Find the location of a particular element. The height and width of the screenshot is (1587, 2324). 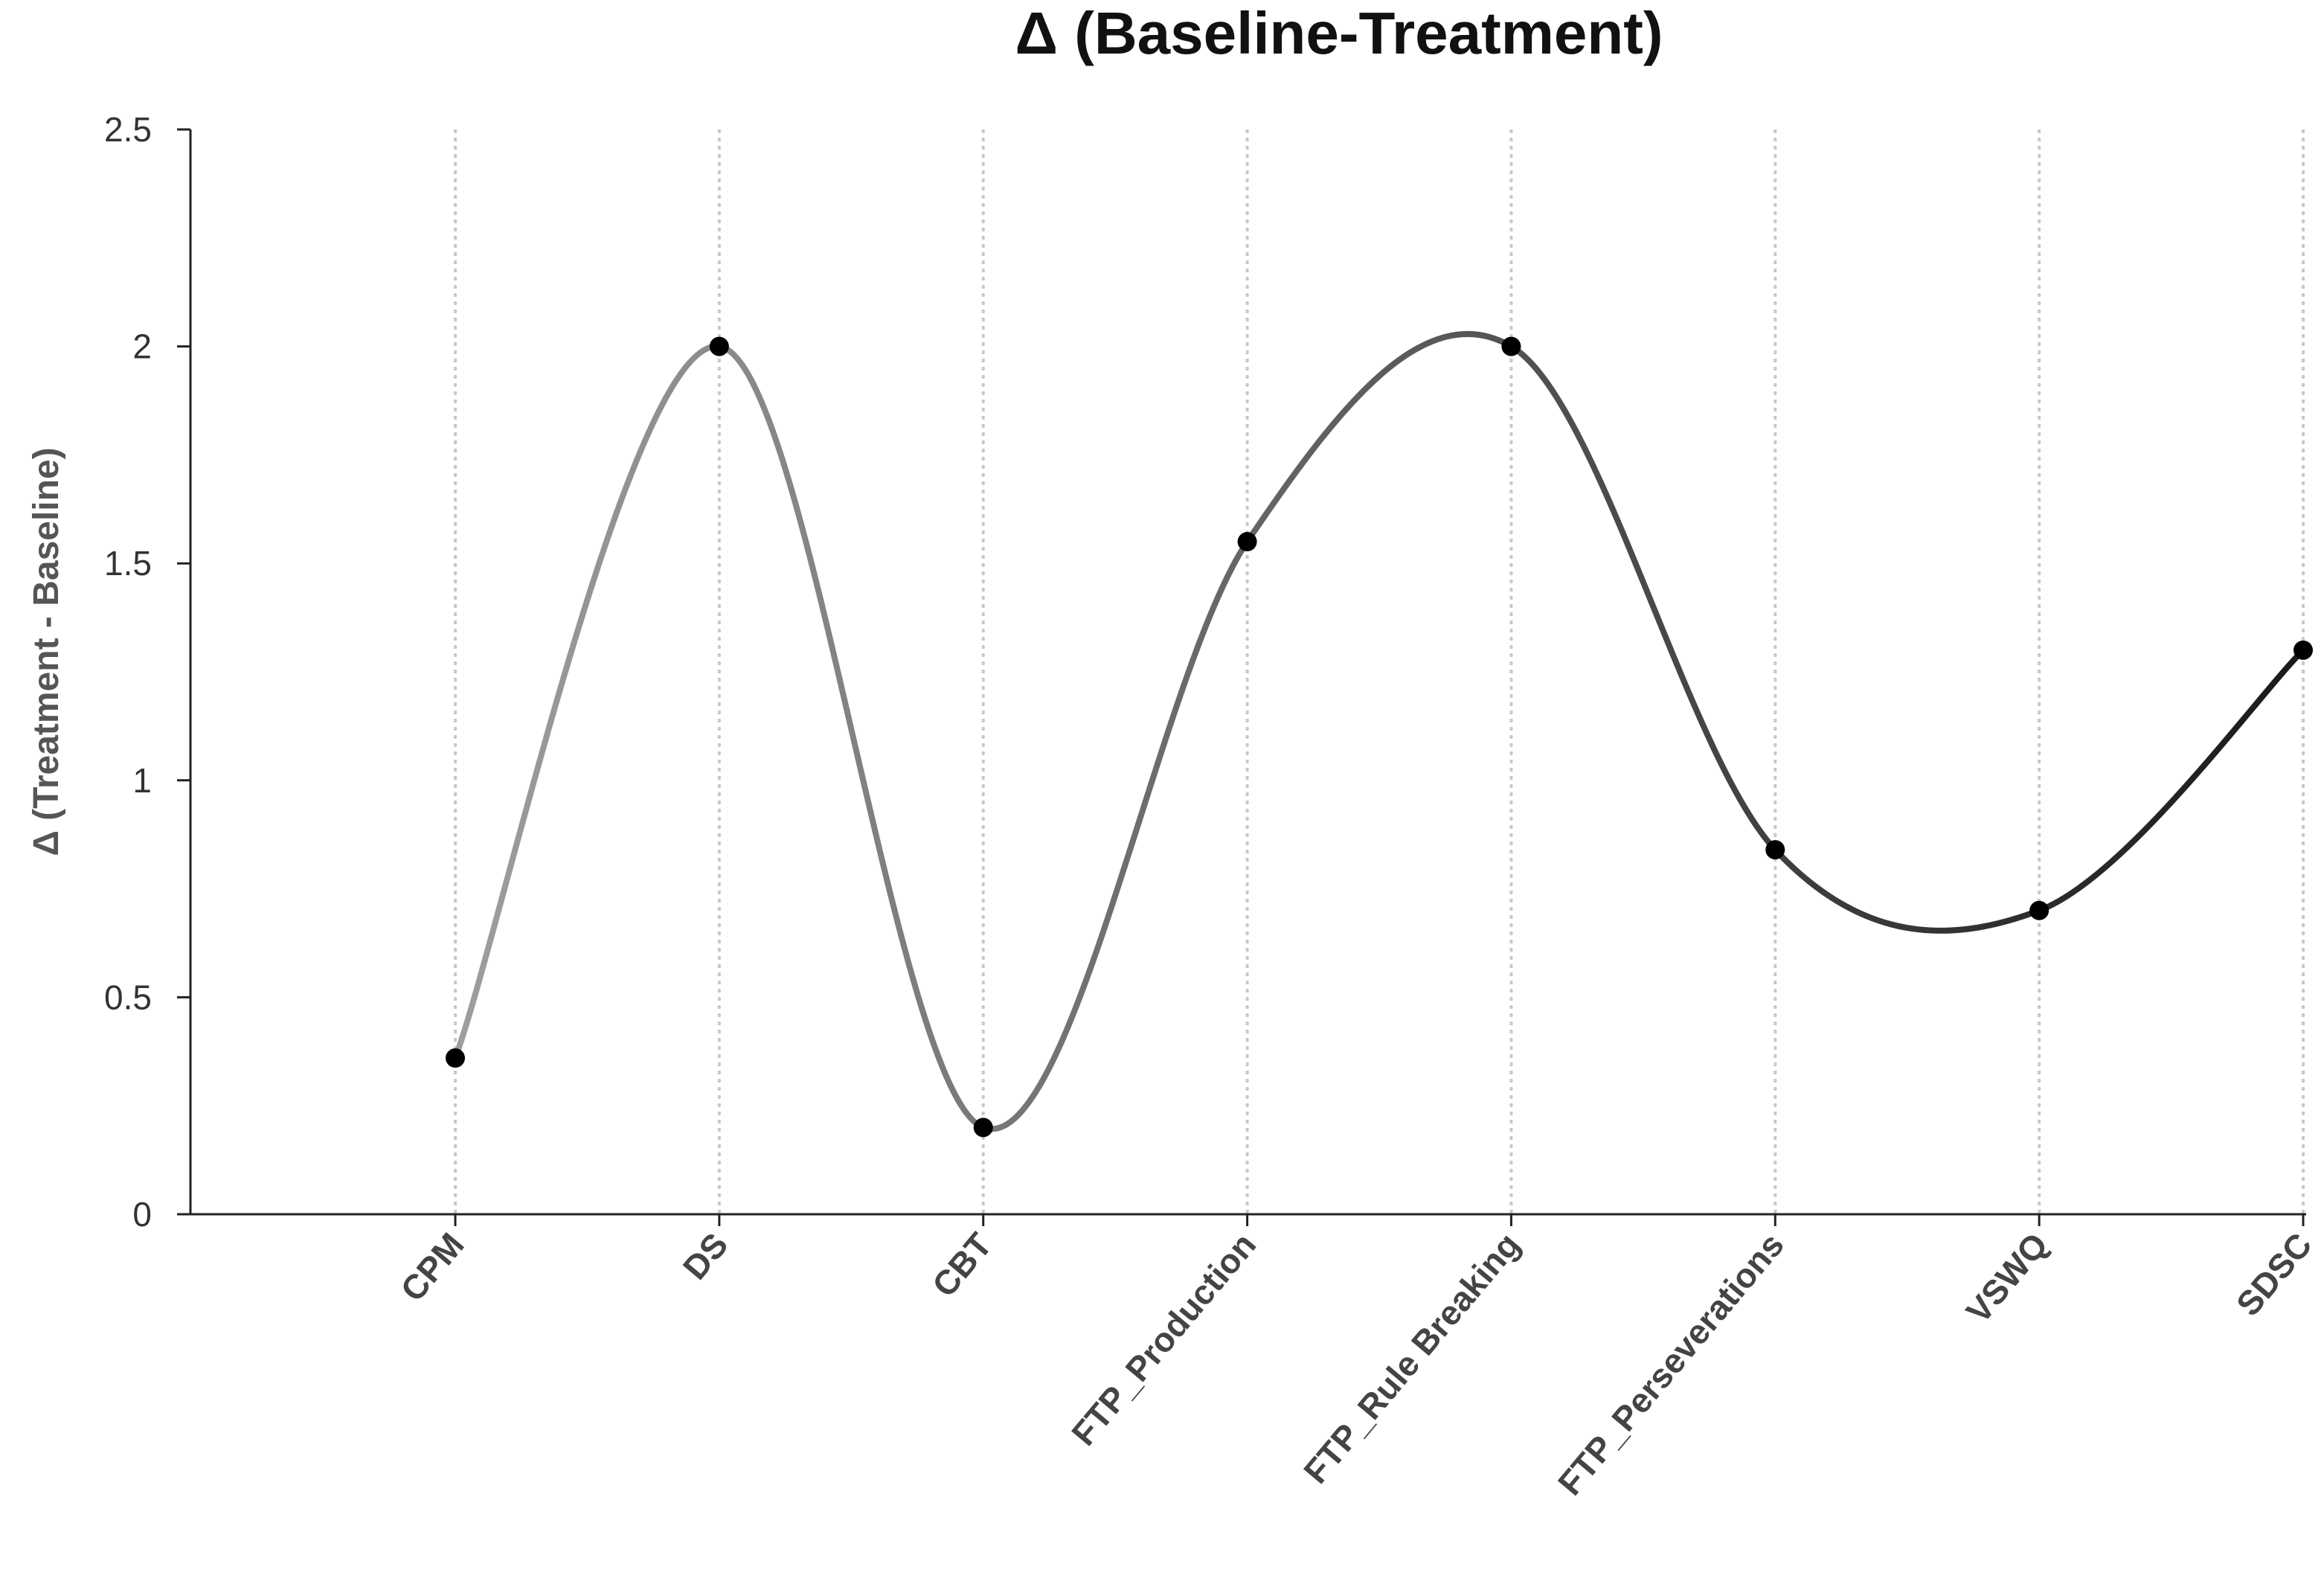

x-tick-label: DS is located at coordinates (705, 1255).